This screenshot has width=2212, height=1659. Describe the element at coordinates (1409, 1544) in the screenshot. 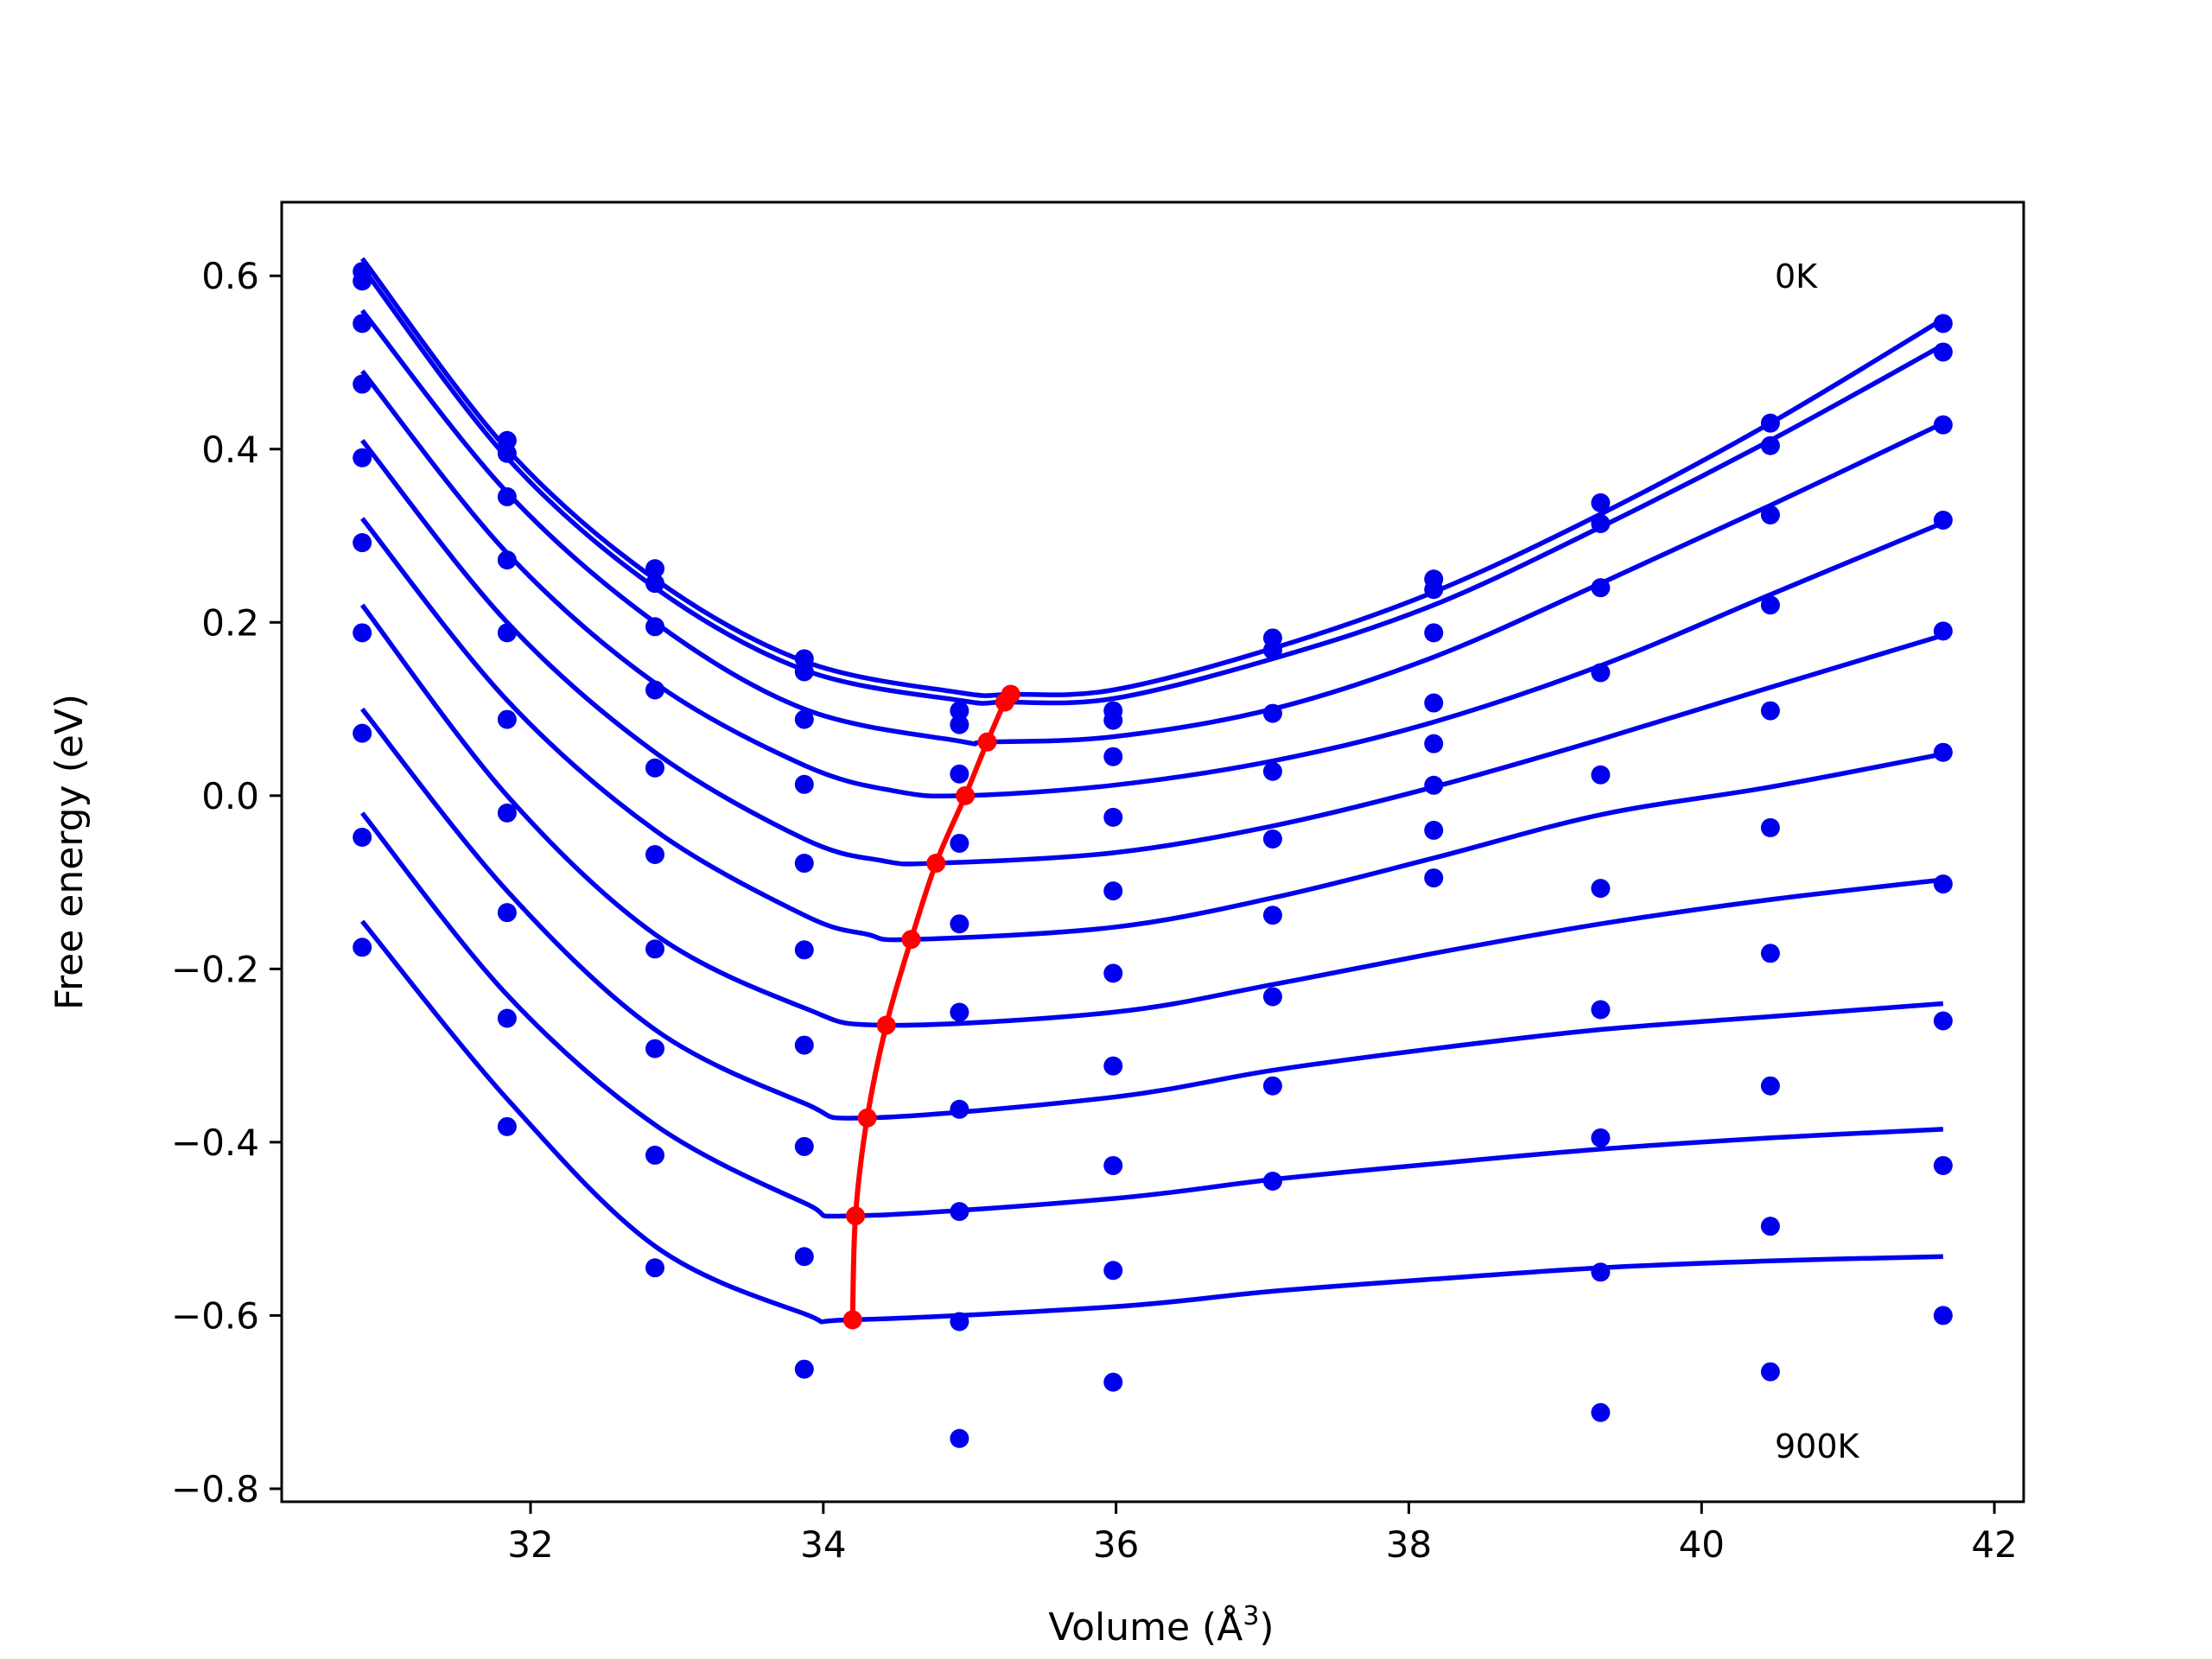

I see `x-tick-label: 38` at that location.